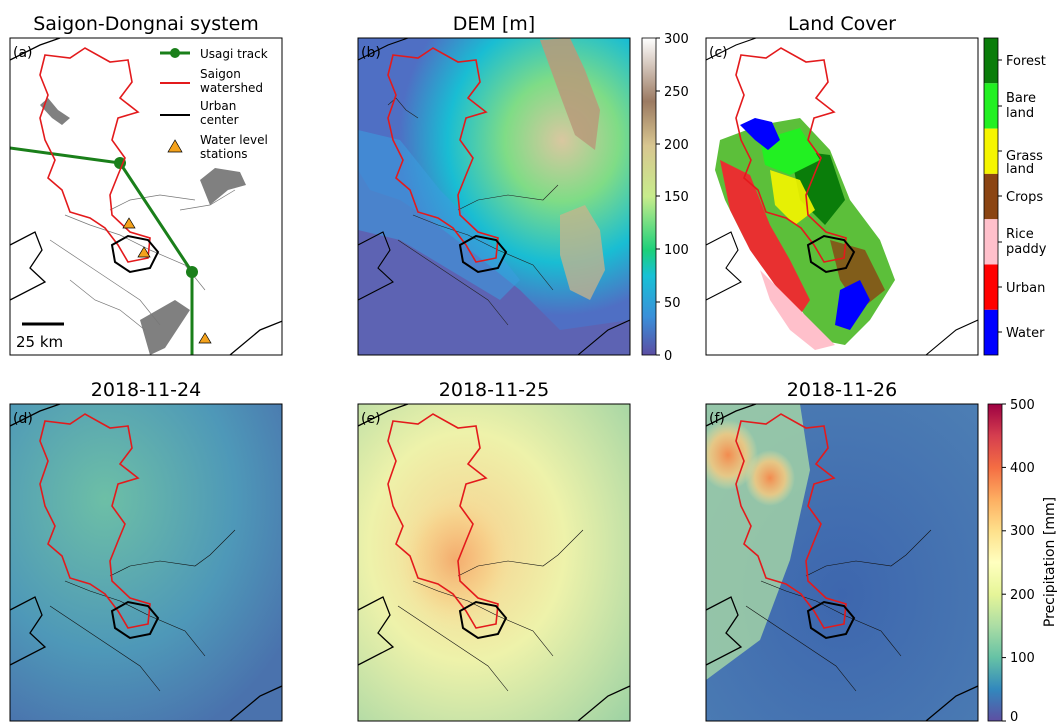 The image size is (1062, 723). Describe the element at coordinates (1025, 333) in the screenshot. I see `landcover-label: Water` at that location.